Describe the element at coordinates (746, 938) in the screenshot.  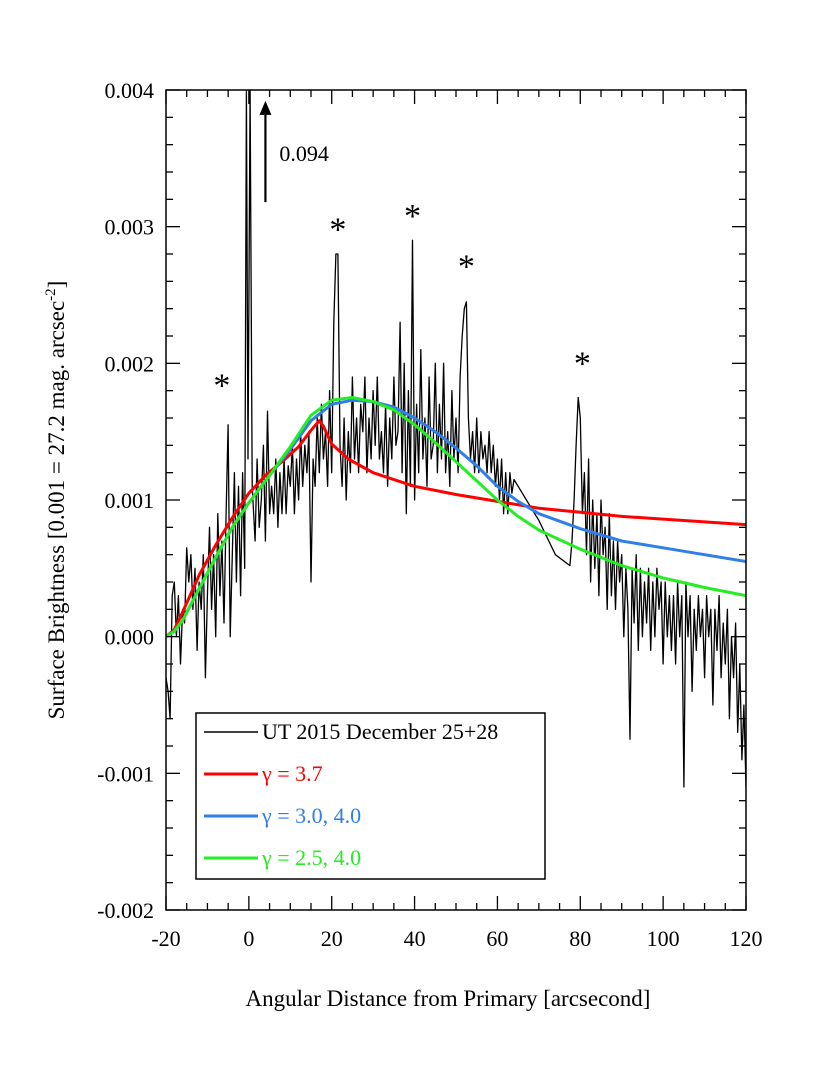
I see `x-tick-label: 120` at that location.